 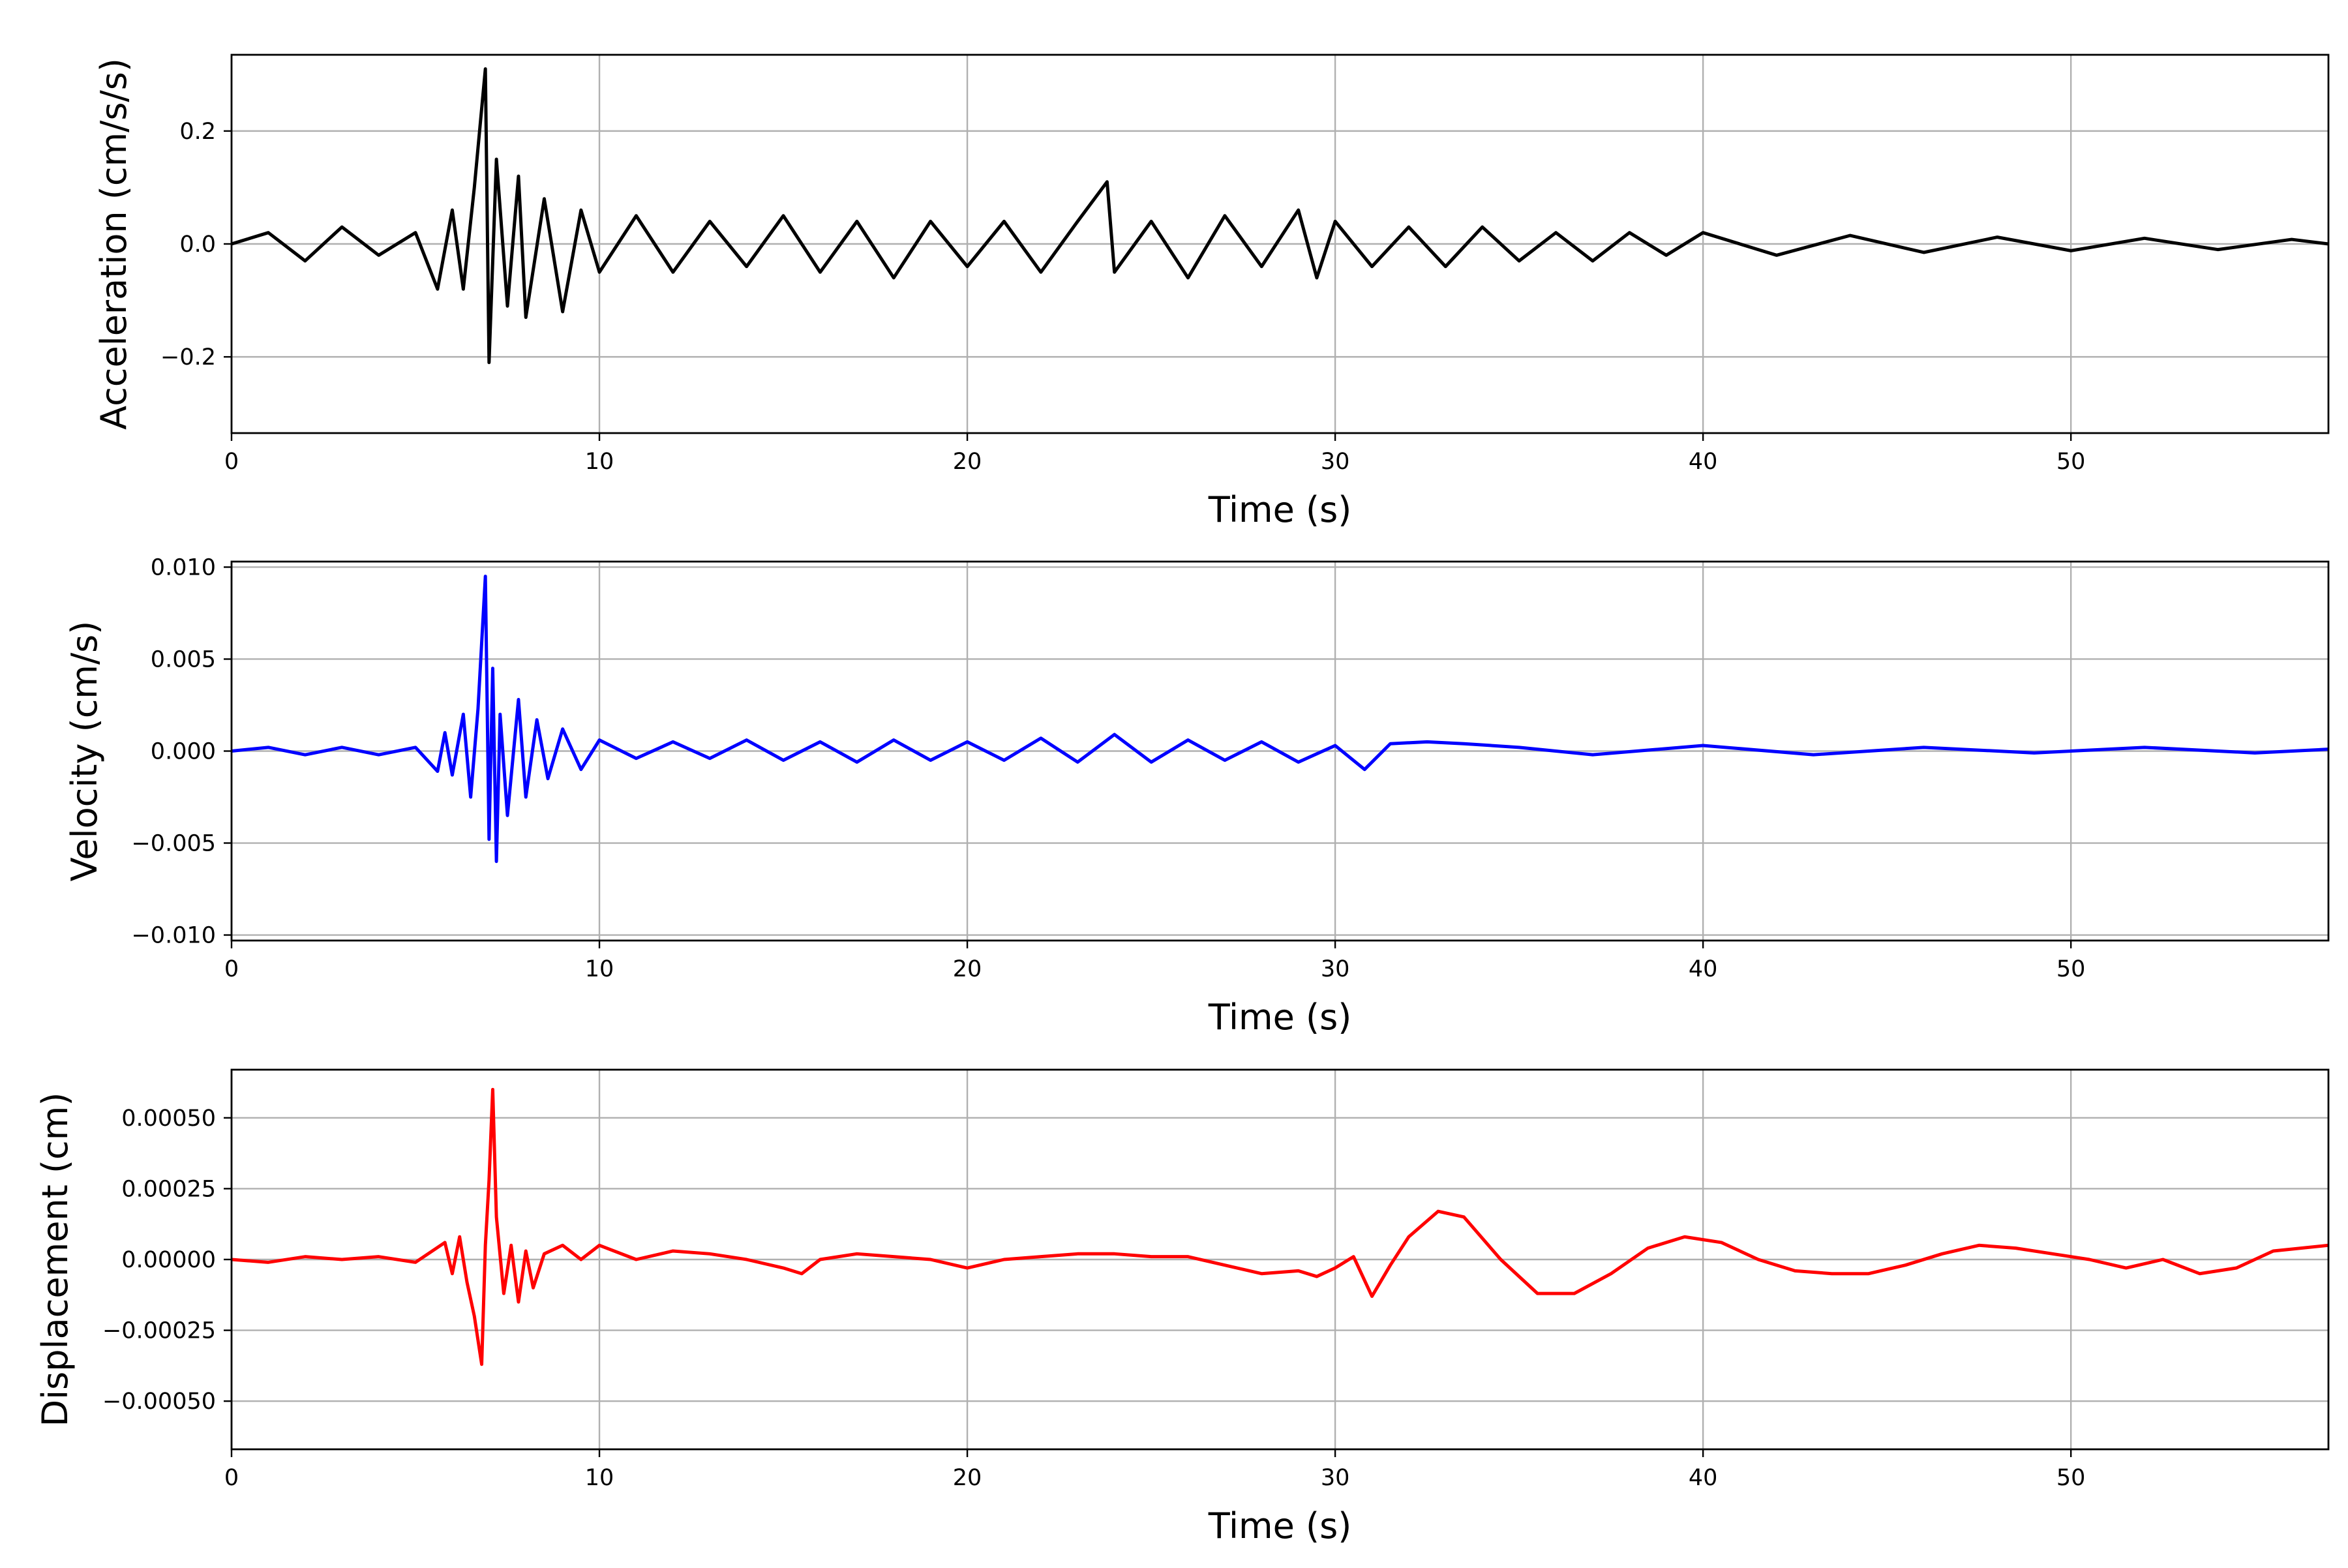 I want to click on acceleration-y-tick-label: −0.2, so click(x=188, y=357).